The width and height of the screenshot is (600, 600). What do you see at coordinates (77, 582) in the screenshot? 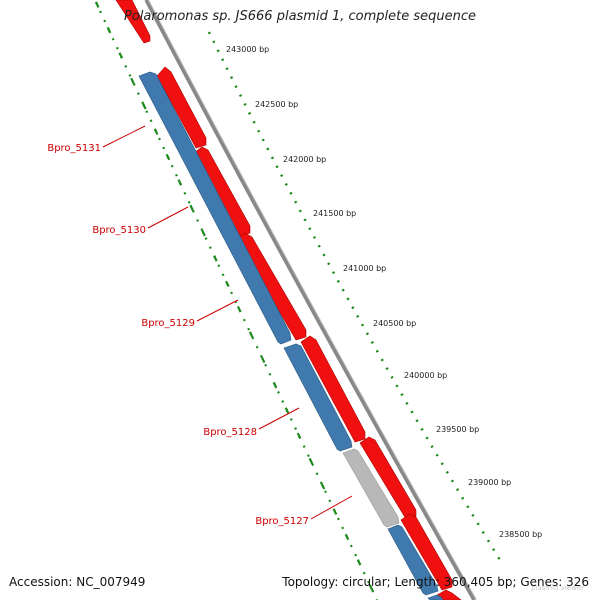
I see `accession-text: Accession: NC_007949` at bounding box center [77, 582].